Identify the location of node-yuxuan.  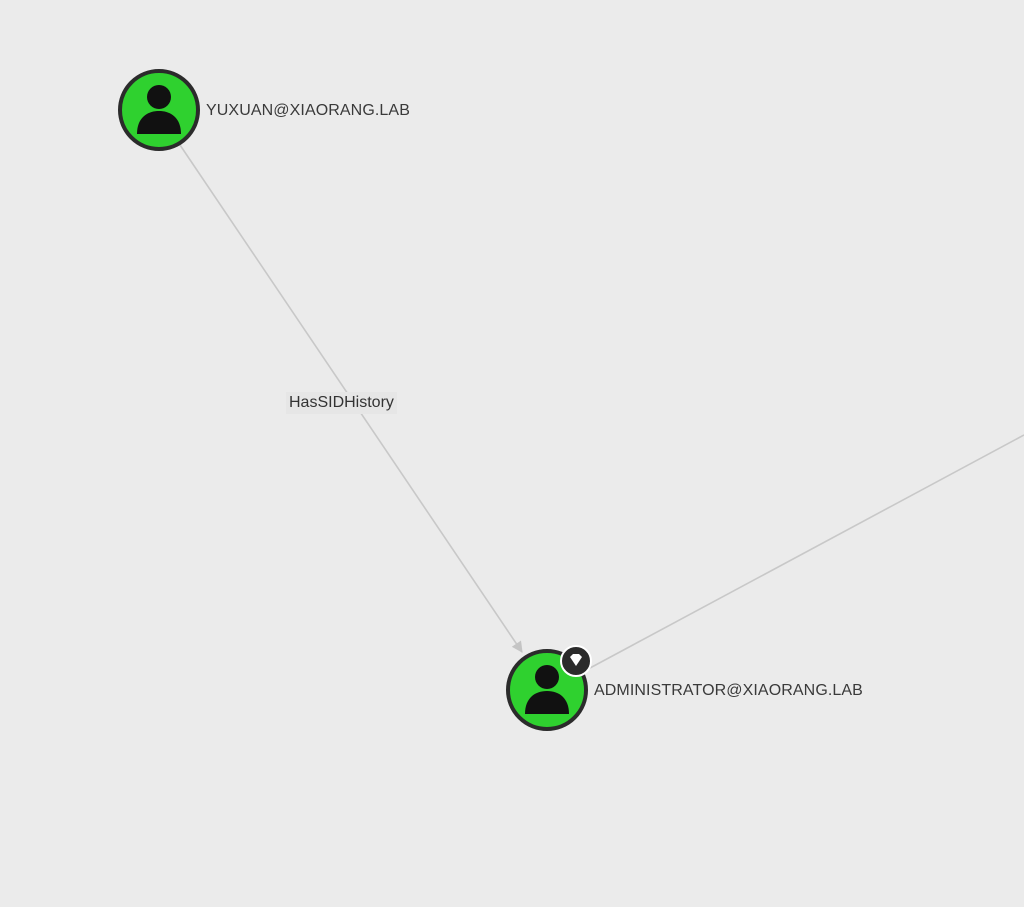
(159, 110).